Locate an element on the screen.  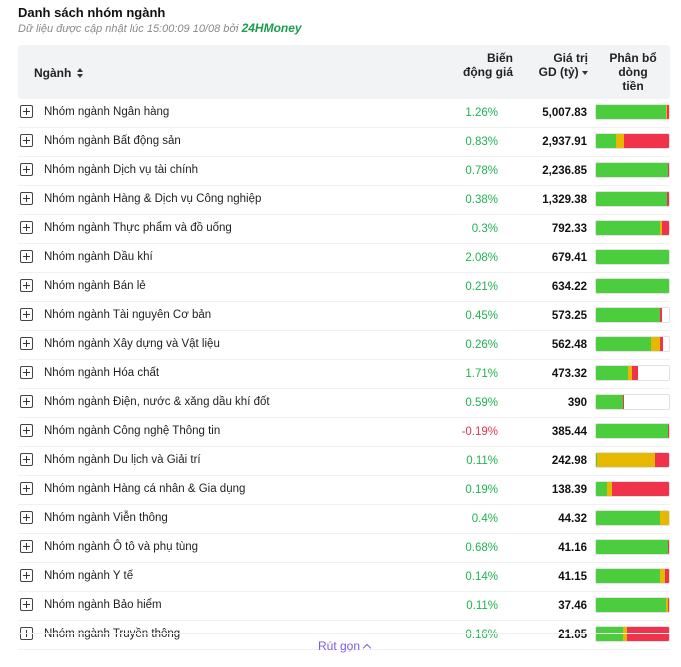
column-header-price-change: Biến động giá is located at coordinates (478, 65).